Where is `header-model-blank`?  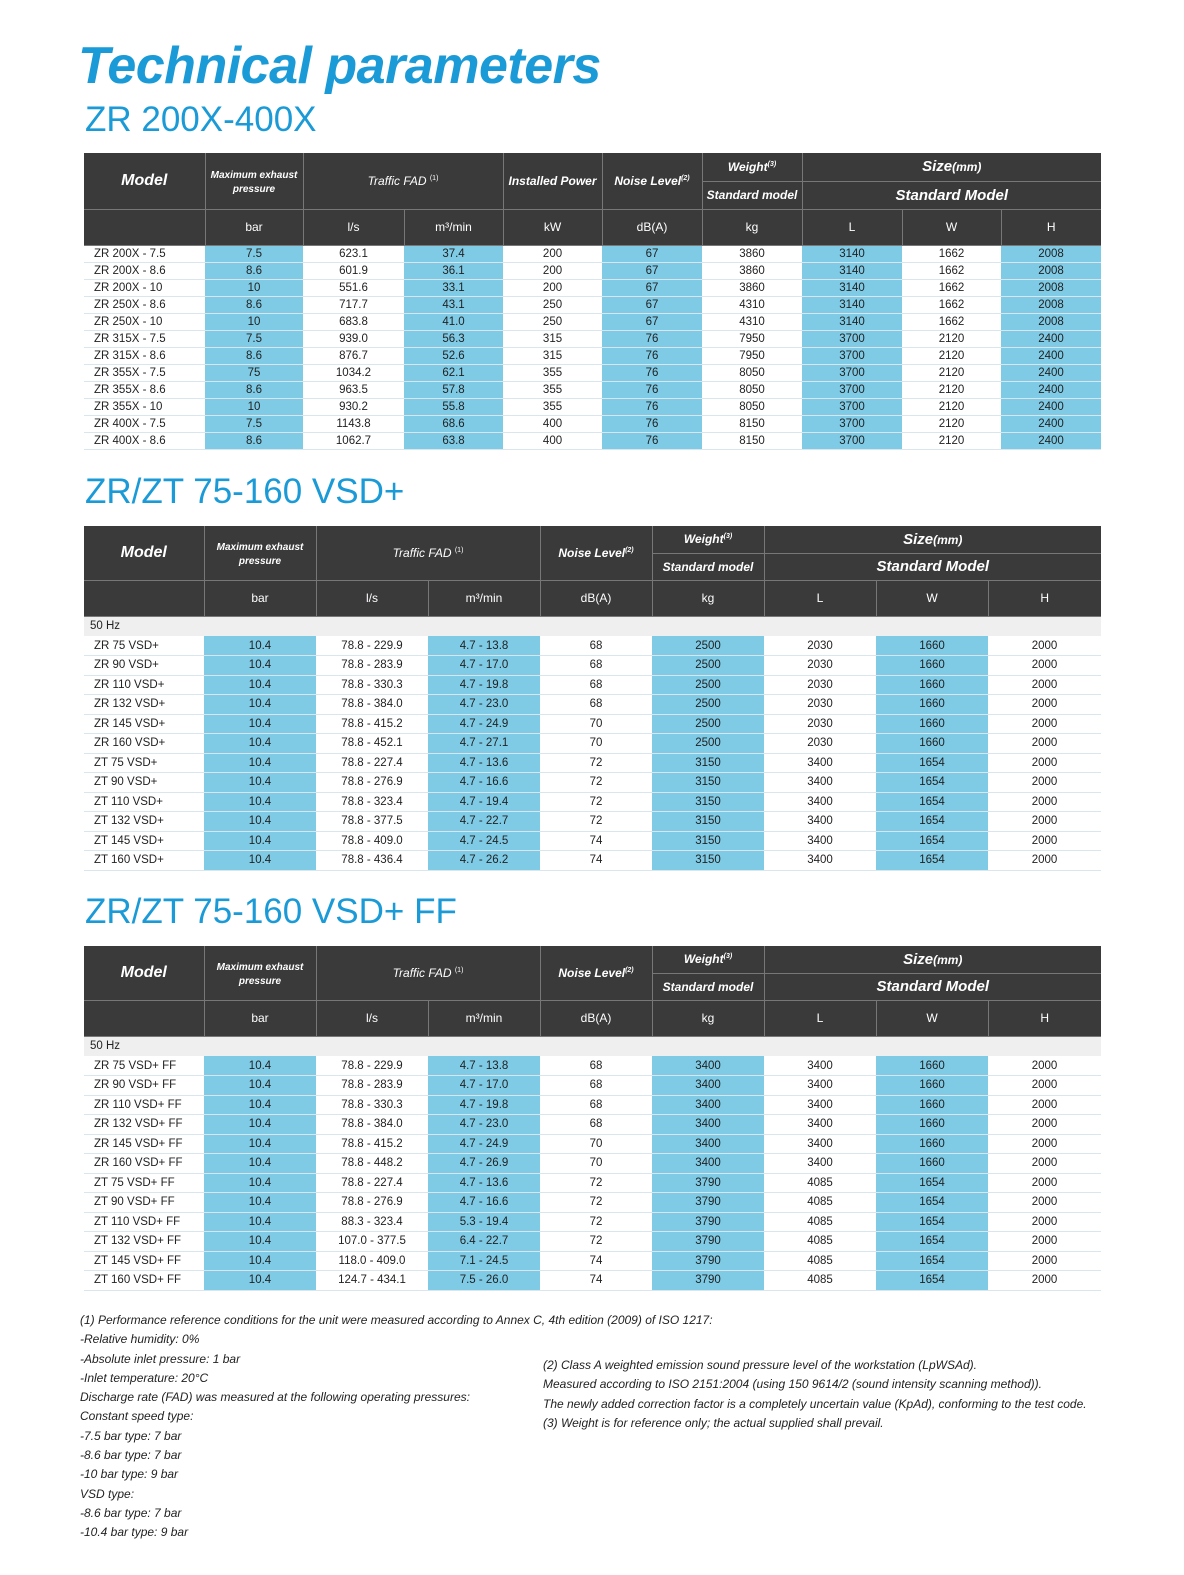
header-model-blank is located at coordinates (144, 1018).